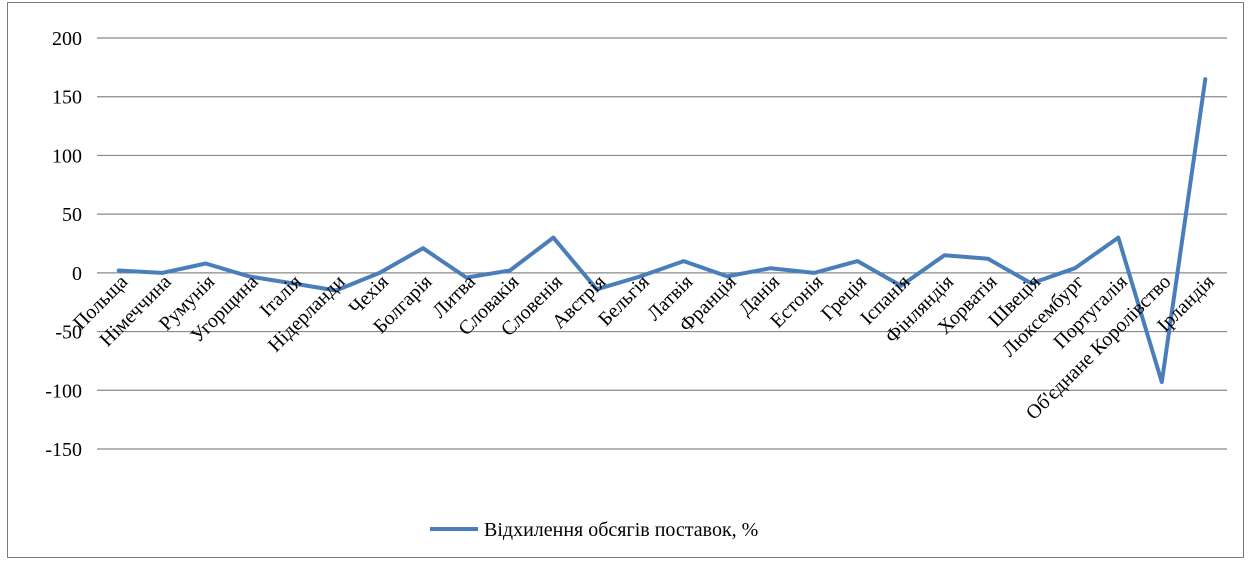 This screenshot has width=1248, height=562. What do you see at coordinates (63, 391) in the screenshot?
I see `y-tick-label: -100` at bounding box center [63, 391].